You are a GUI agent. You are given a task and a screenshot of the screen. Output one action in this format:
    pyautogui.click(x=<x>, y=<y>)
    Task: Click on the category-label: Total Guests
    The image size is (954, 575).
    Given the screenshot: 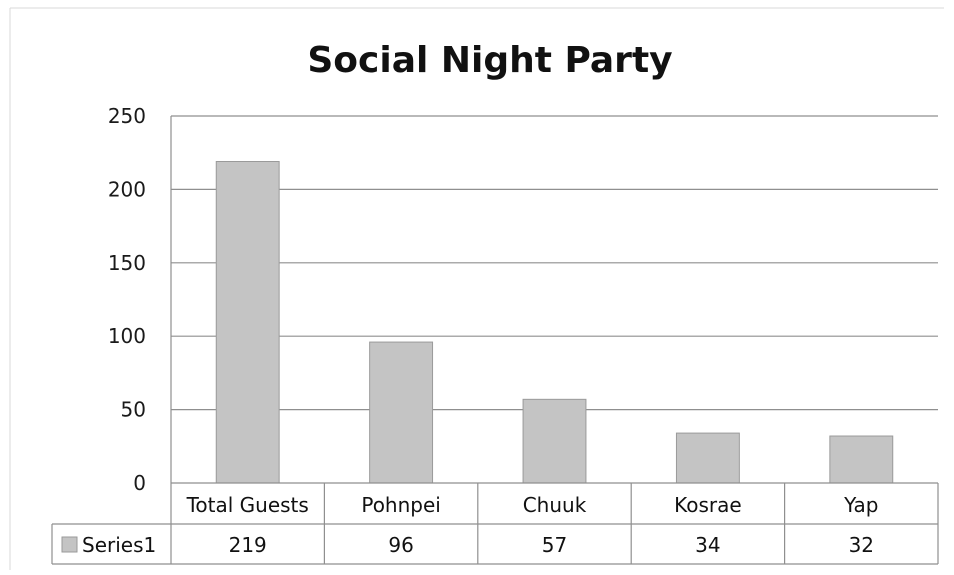 What is the action you would take?
    pyautogui.click(x=247, y=505)
    